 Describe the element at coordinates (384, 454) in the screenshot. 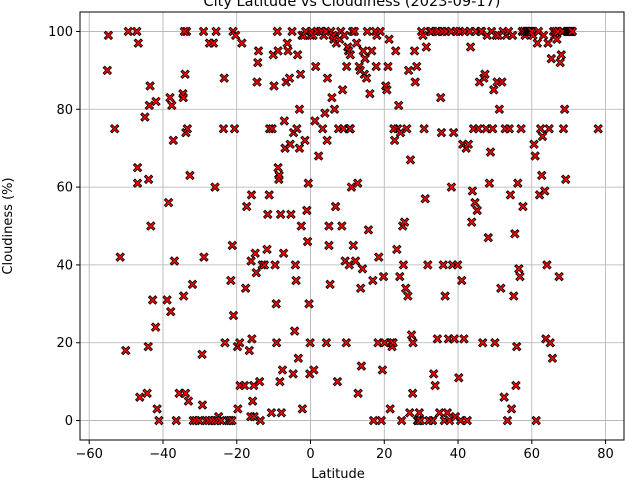

I see `x-tick-label: 20` at that location.